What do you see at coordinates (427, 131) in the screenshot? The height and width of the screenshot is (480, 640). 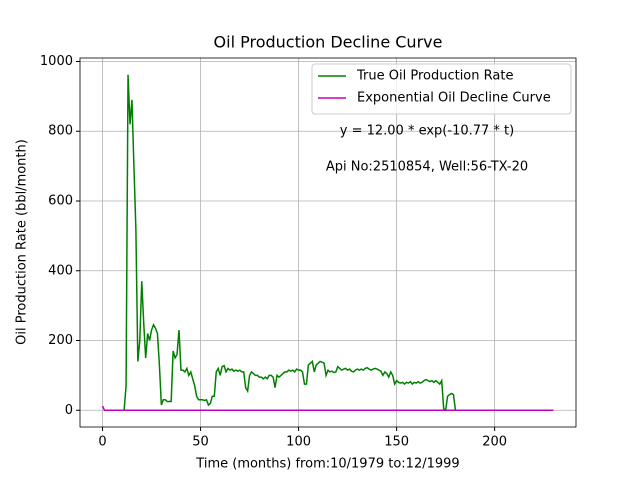 I see `annotation: y = 12.00 * exp(-10.77 * t)` at bounding box center [427, 131].